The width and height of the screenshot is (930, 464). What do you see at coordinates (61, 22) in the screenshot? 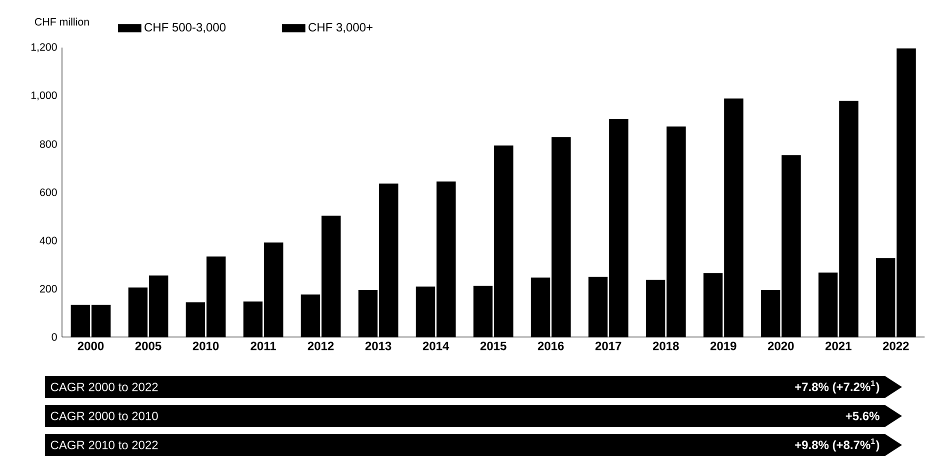
I see `y-axis-title: CHF million` at bounding box center [61, 22].